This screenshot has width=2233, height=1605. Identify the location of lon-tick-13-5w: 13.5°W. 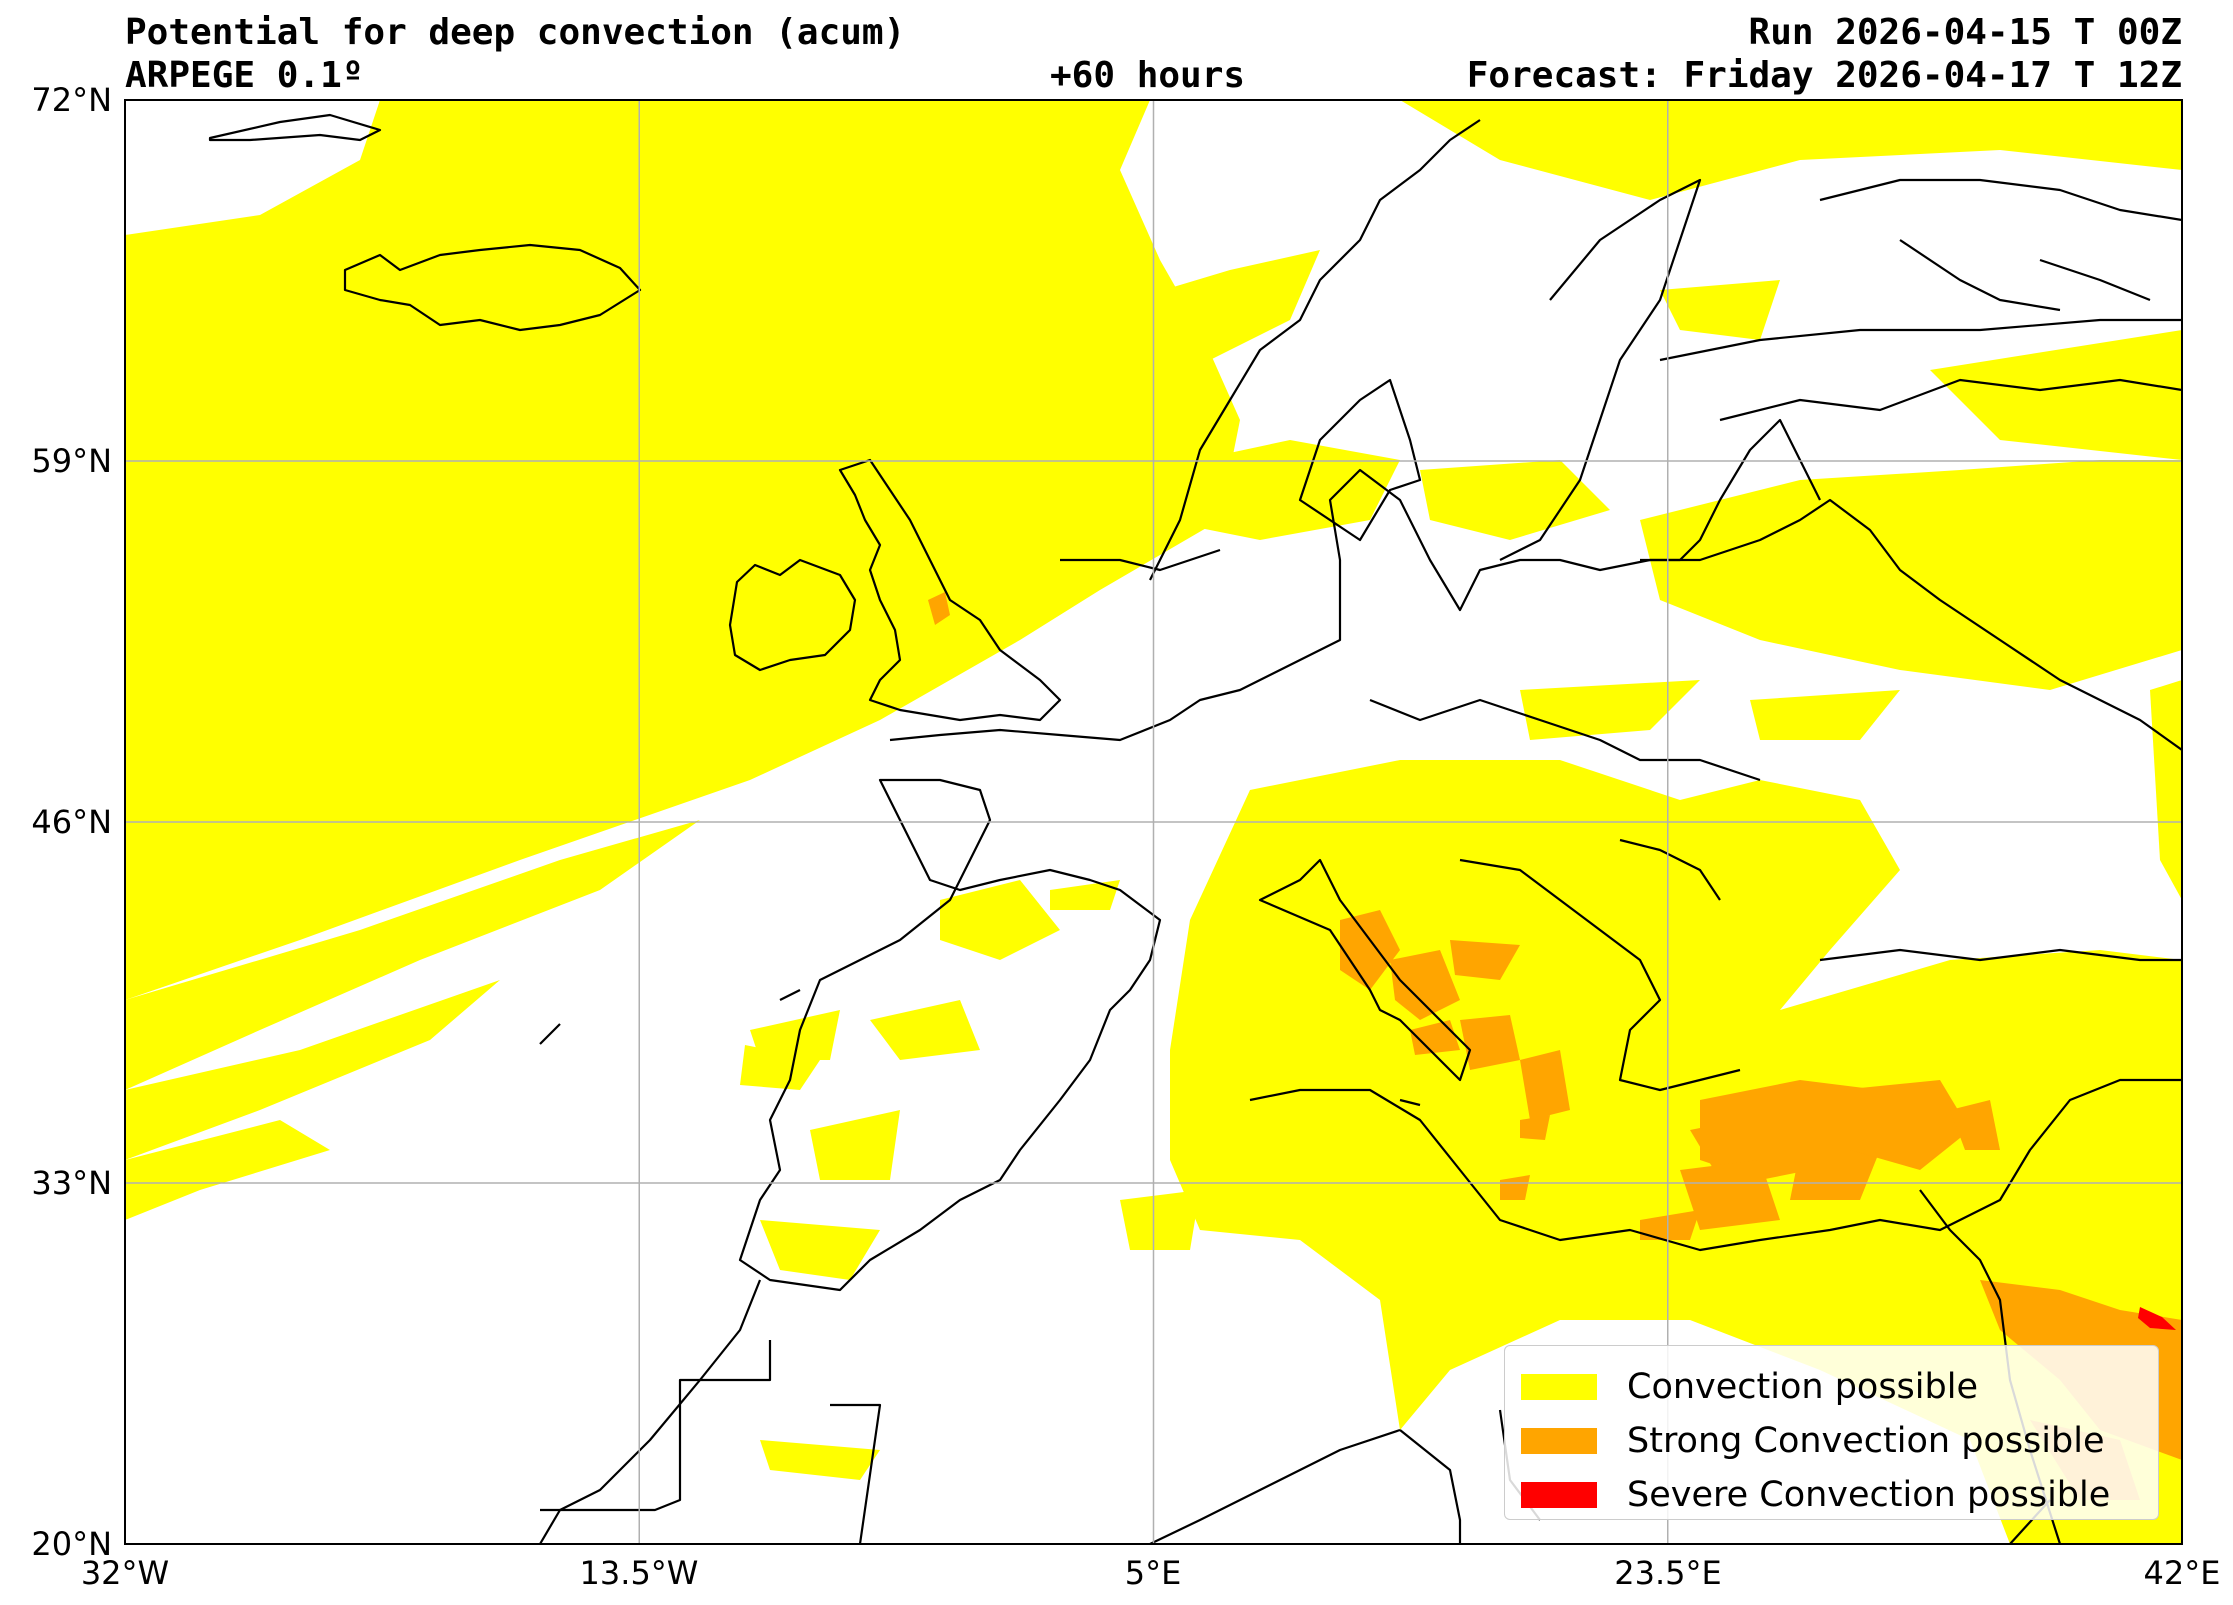
(639, 1573).